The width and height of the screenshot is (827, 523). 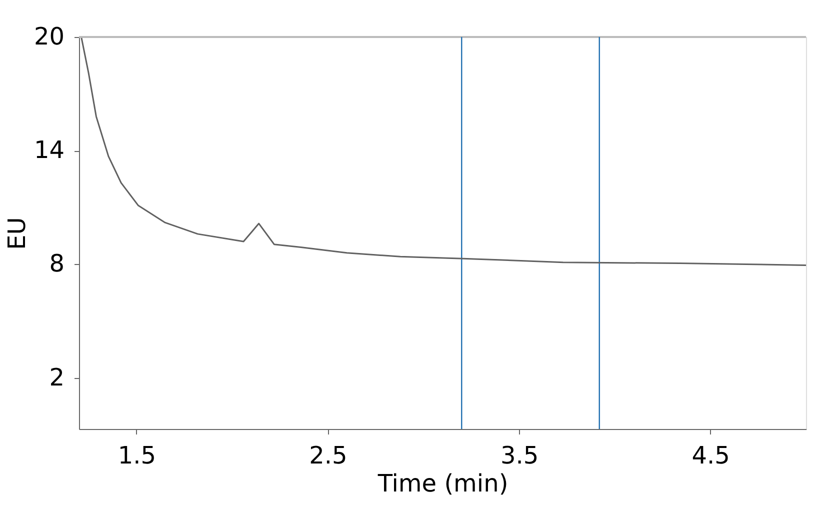 What do you see at coordinates (442, 484) in the screenshot?
I see `x-axis-title: Time (min)` at bounding box center [442, 484].